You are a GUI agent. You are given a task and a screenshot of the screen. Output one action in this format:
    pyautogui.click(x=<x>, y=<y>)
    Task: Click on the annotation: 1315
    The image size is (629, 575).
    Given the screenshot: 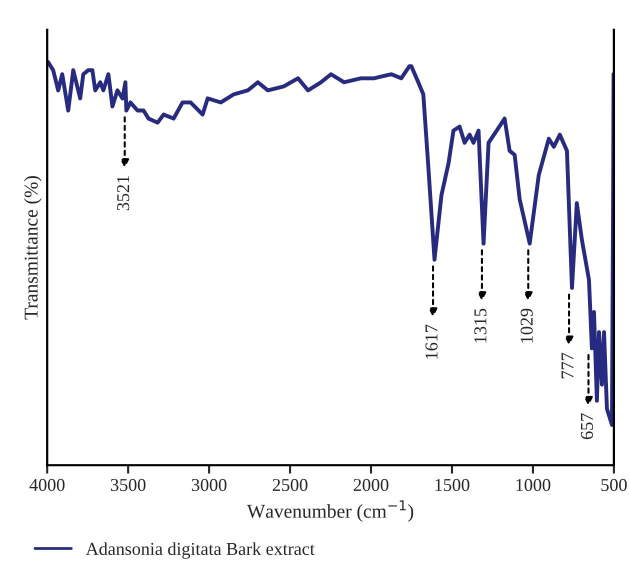 What is the action you would take?
    pyautogui.click(x=480, y=325)
    